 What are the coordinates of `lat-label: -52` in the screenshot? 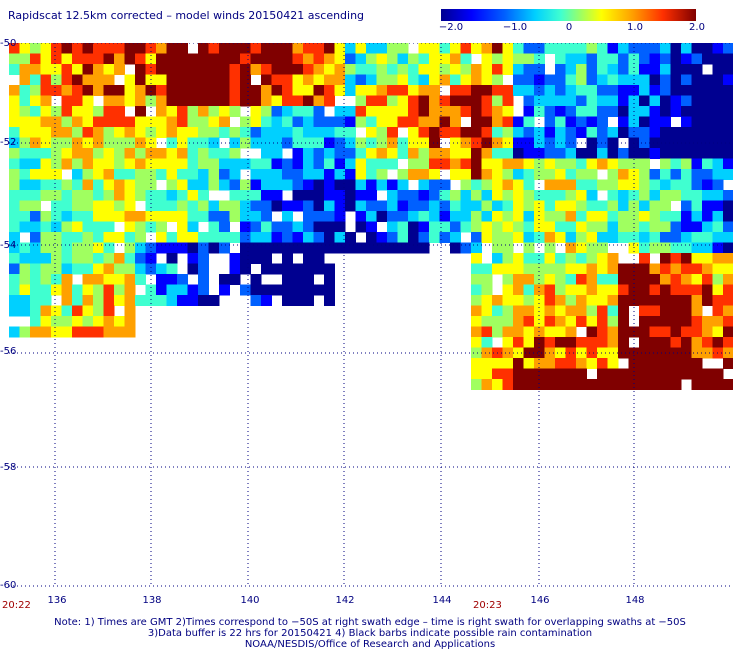 It's located at (8, 142).